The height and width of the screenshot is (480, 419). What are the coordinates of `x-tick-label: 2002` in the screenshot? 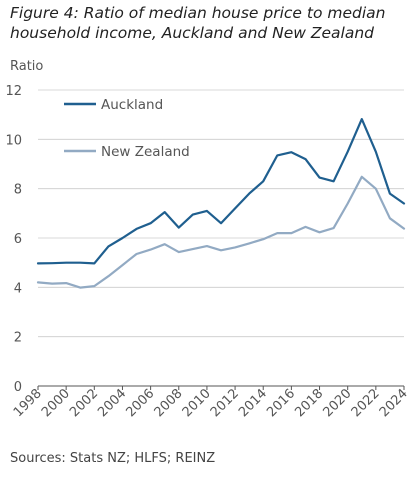 It's located at (84, 403).